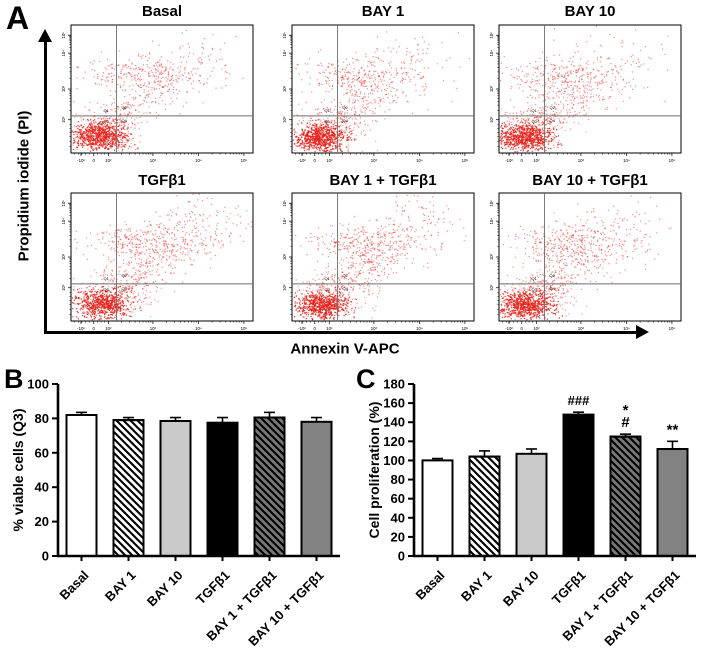  I want to click on panel-a-y-axis-label: Propidium iodide (PI), so click(24, 186).